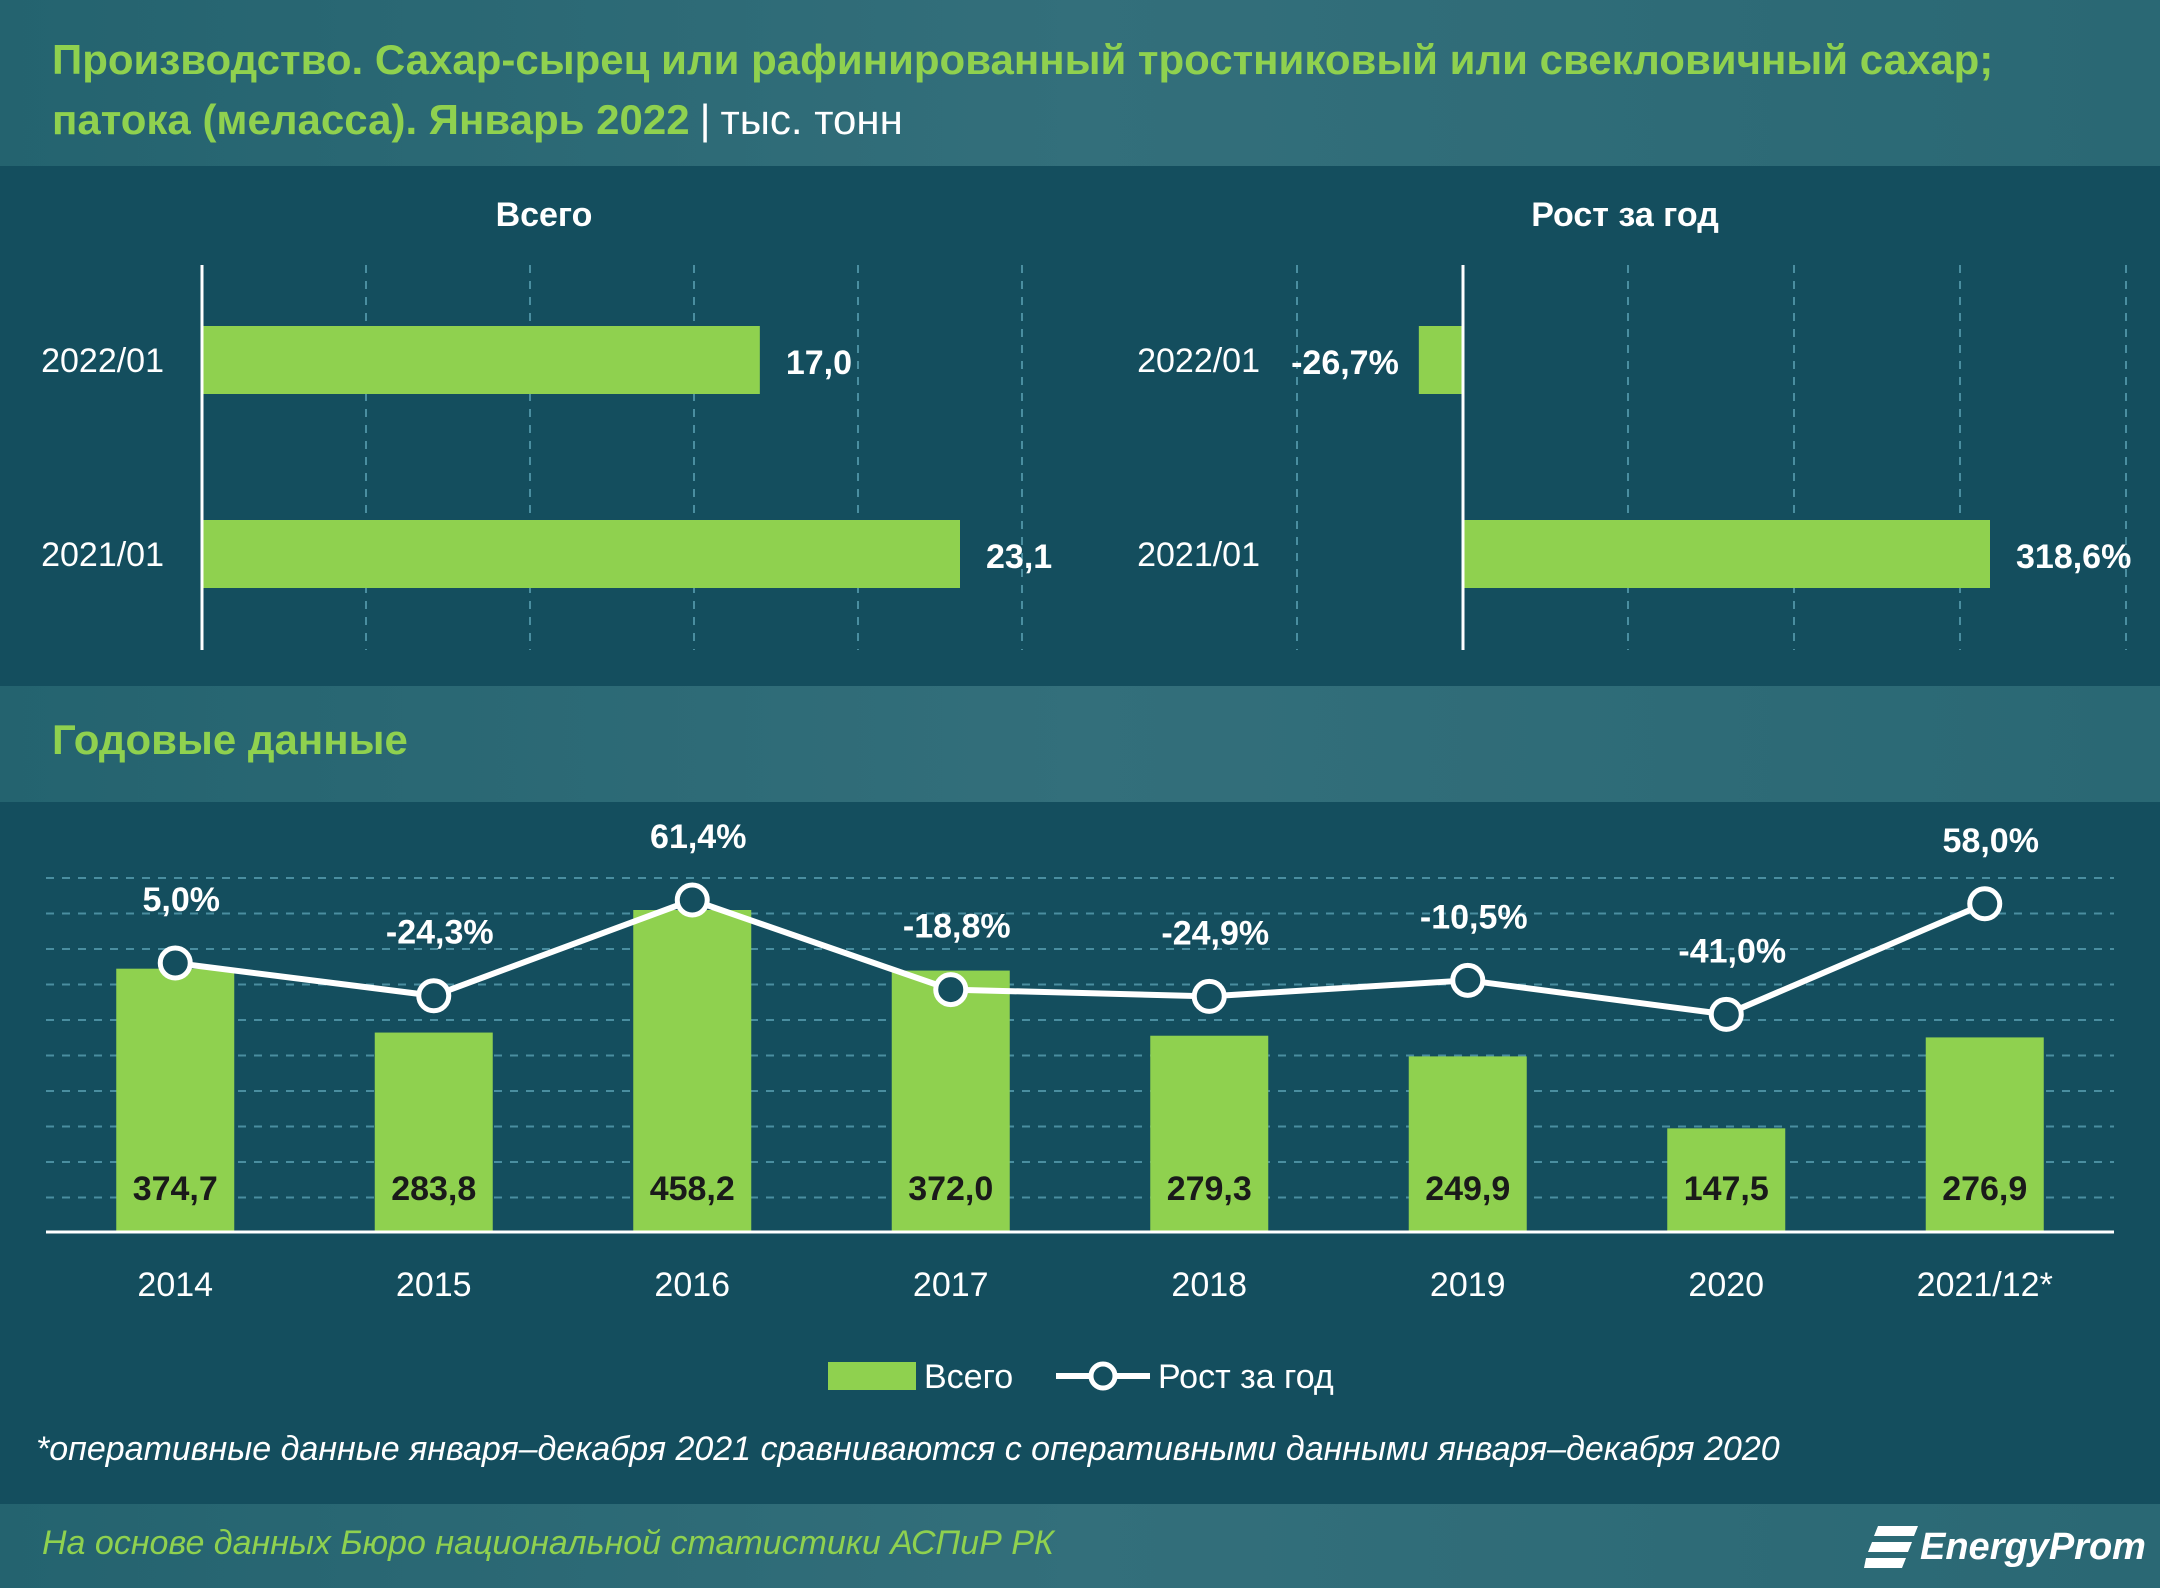 Image resolution: width=2160 pixels, height=1588 pixels. I want to click on chart3-category-label: 2019, so click(1468, 1285).